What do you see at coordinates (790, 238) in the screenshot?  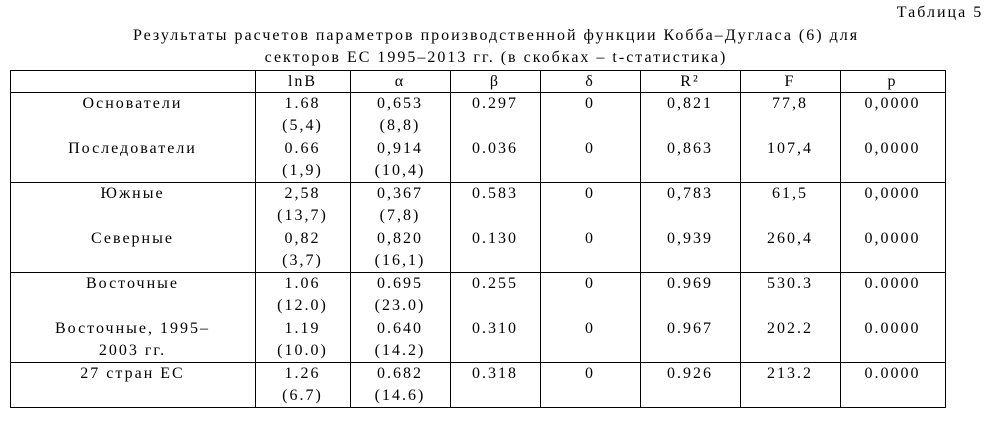 I see `cell-value: 260,4` at bounding box center [790, 238].